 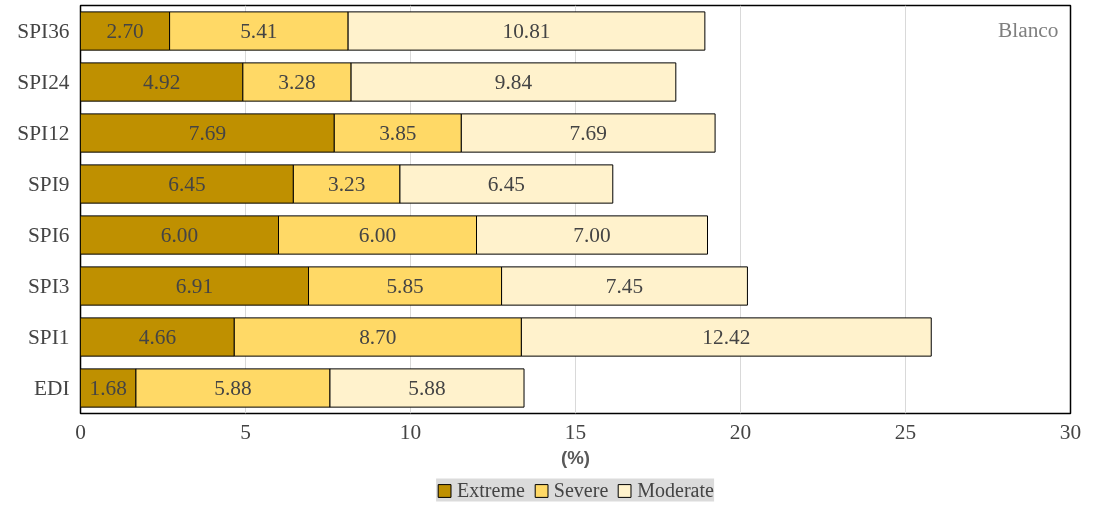 What do you see at coordinates (157, 337) in the screenshot?
I see `data-label: 4.66` at bounding box center [157, 337].